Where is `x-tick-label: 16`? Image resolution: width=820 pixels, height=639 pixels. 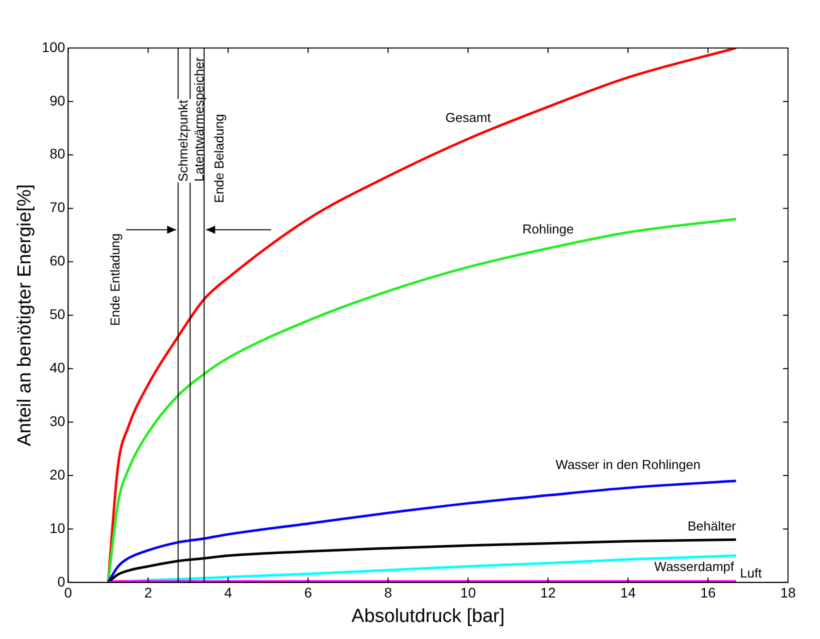
x-tick-label: 16 is located at coordinates (708, 592).